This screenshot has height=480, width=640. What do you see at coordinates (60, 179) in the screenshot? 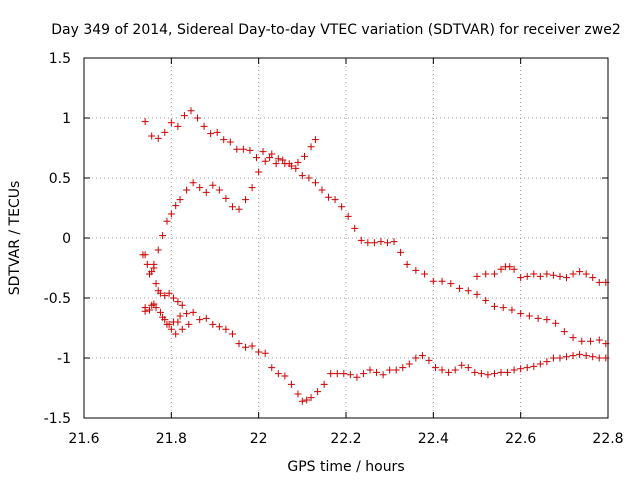
I see `y-tick-label: 0.5` at bounding box center [60, 179].